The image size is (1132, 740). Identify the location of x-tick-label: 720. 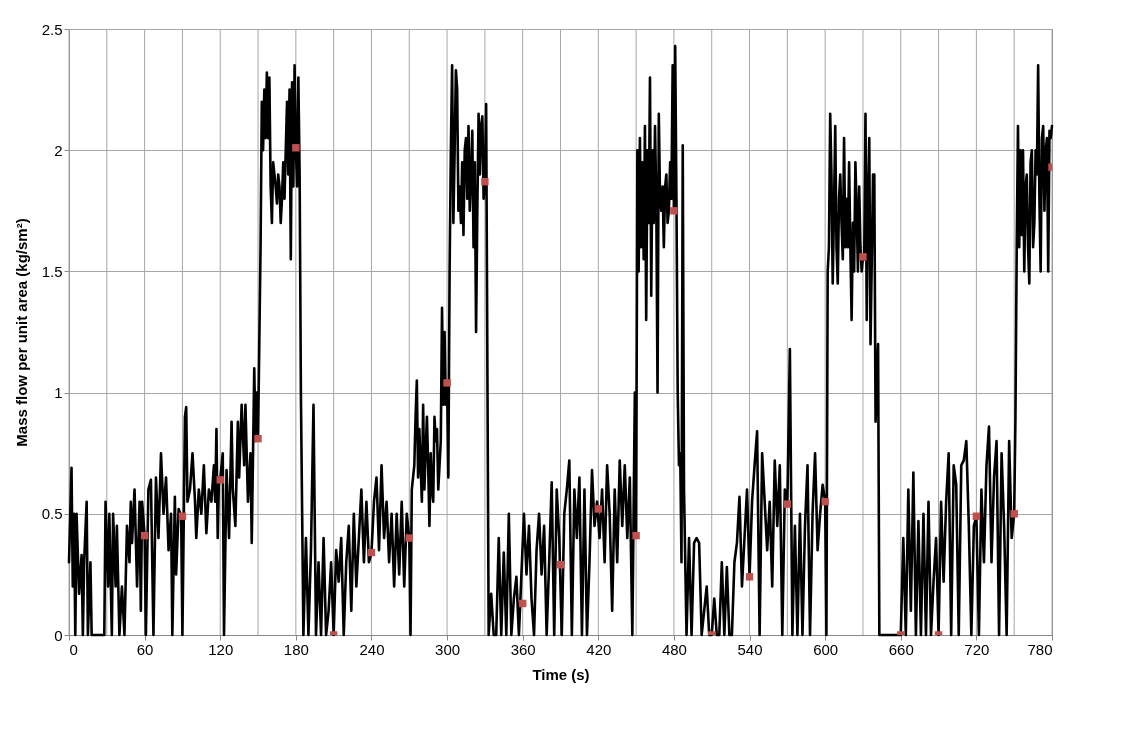
(977, 649).